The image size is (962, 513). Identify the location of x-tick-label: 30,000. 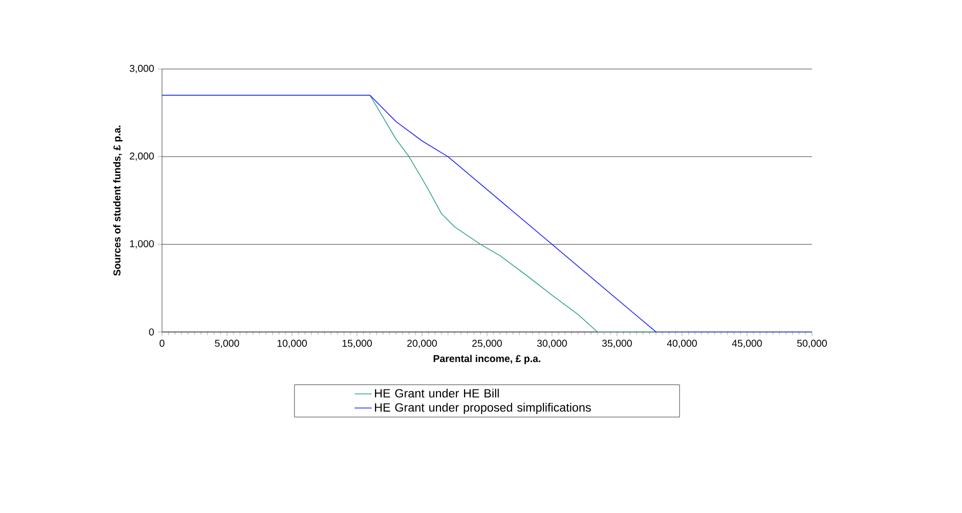
(552, 344).